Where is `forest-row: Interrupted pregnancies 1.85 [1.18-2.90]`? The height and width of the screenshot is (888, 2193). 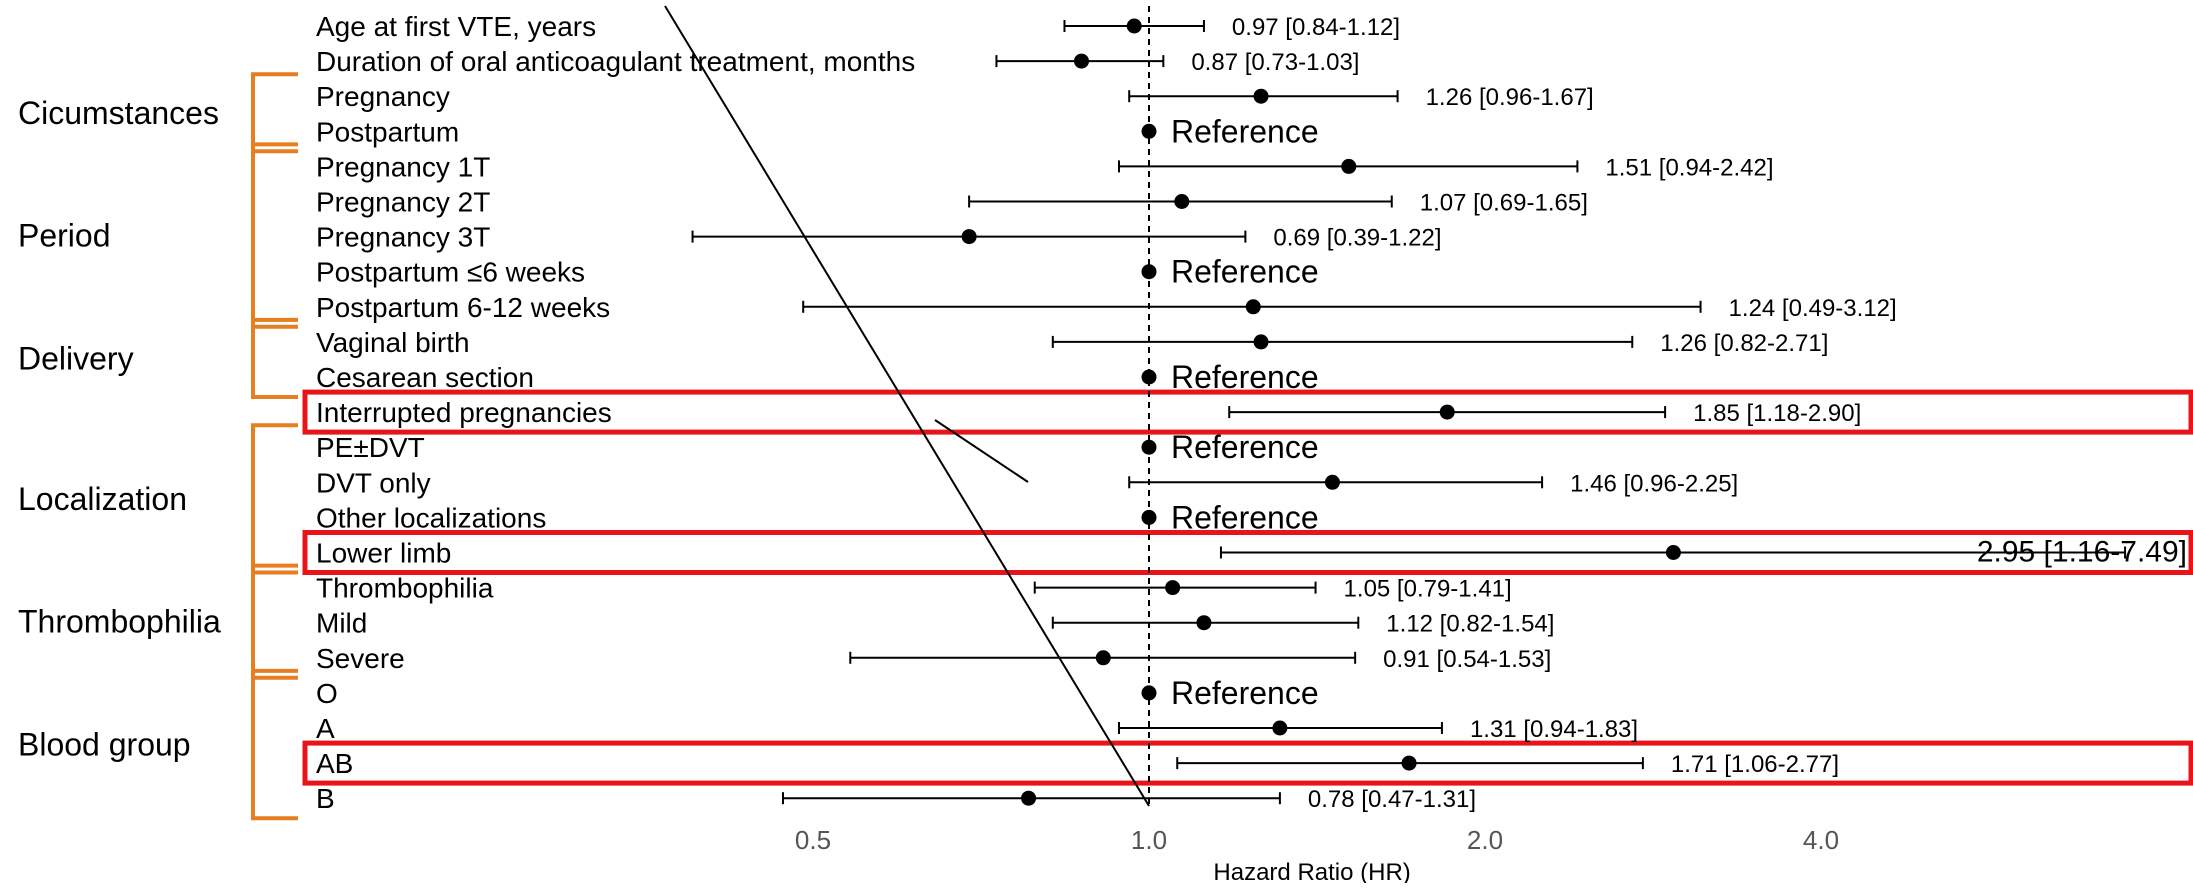
forest-row: Interrupted pregnancies 1.85 [1.18-2.90] is located at coordinates (1088, 412).